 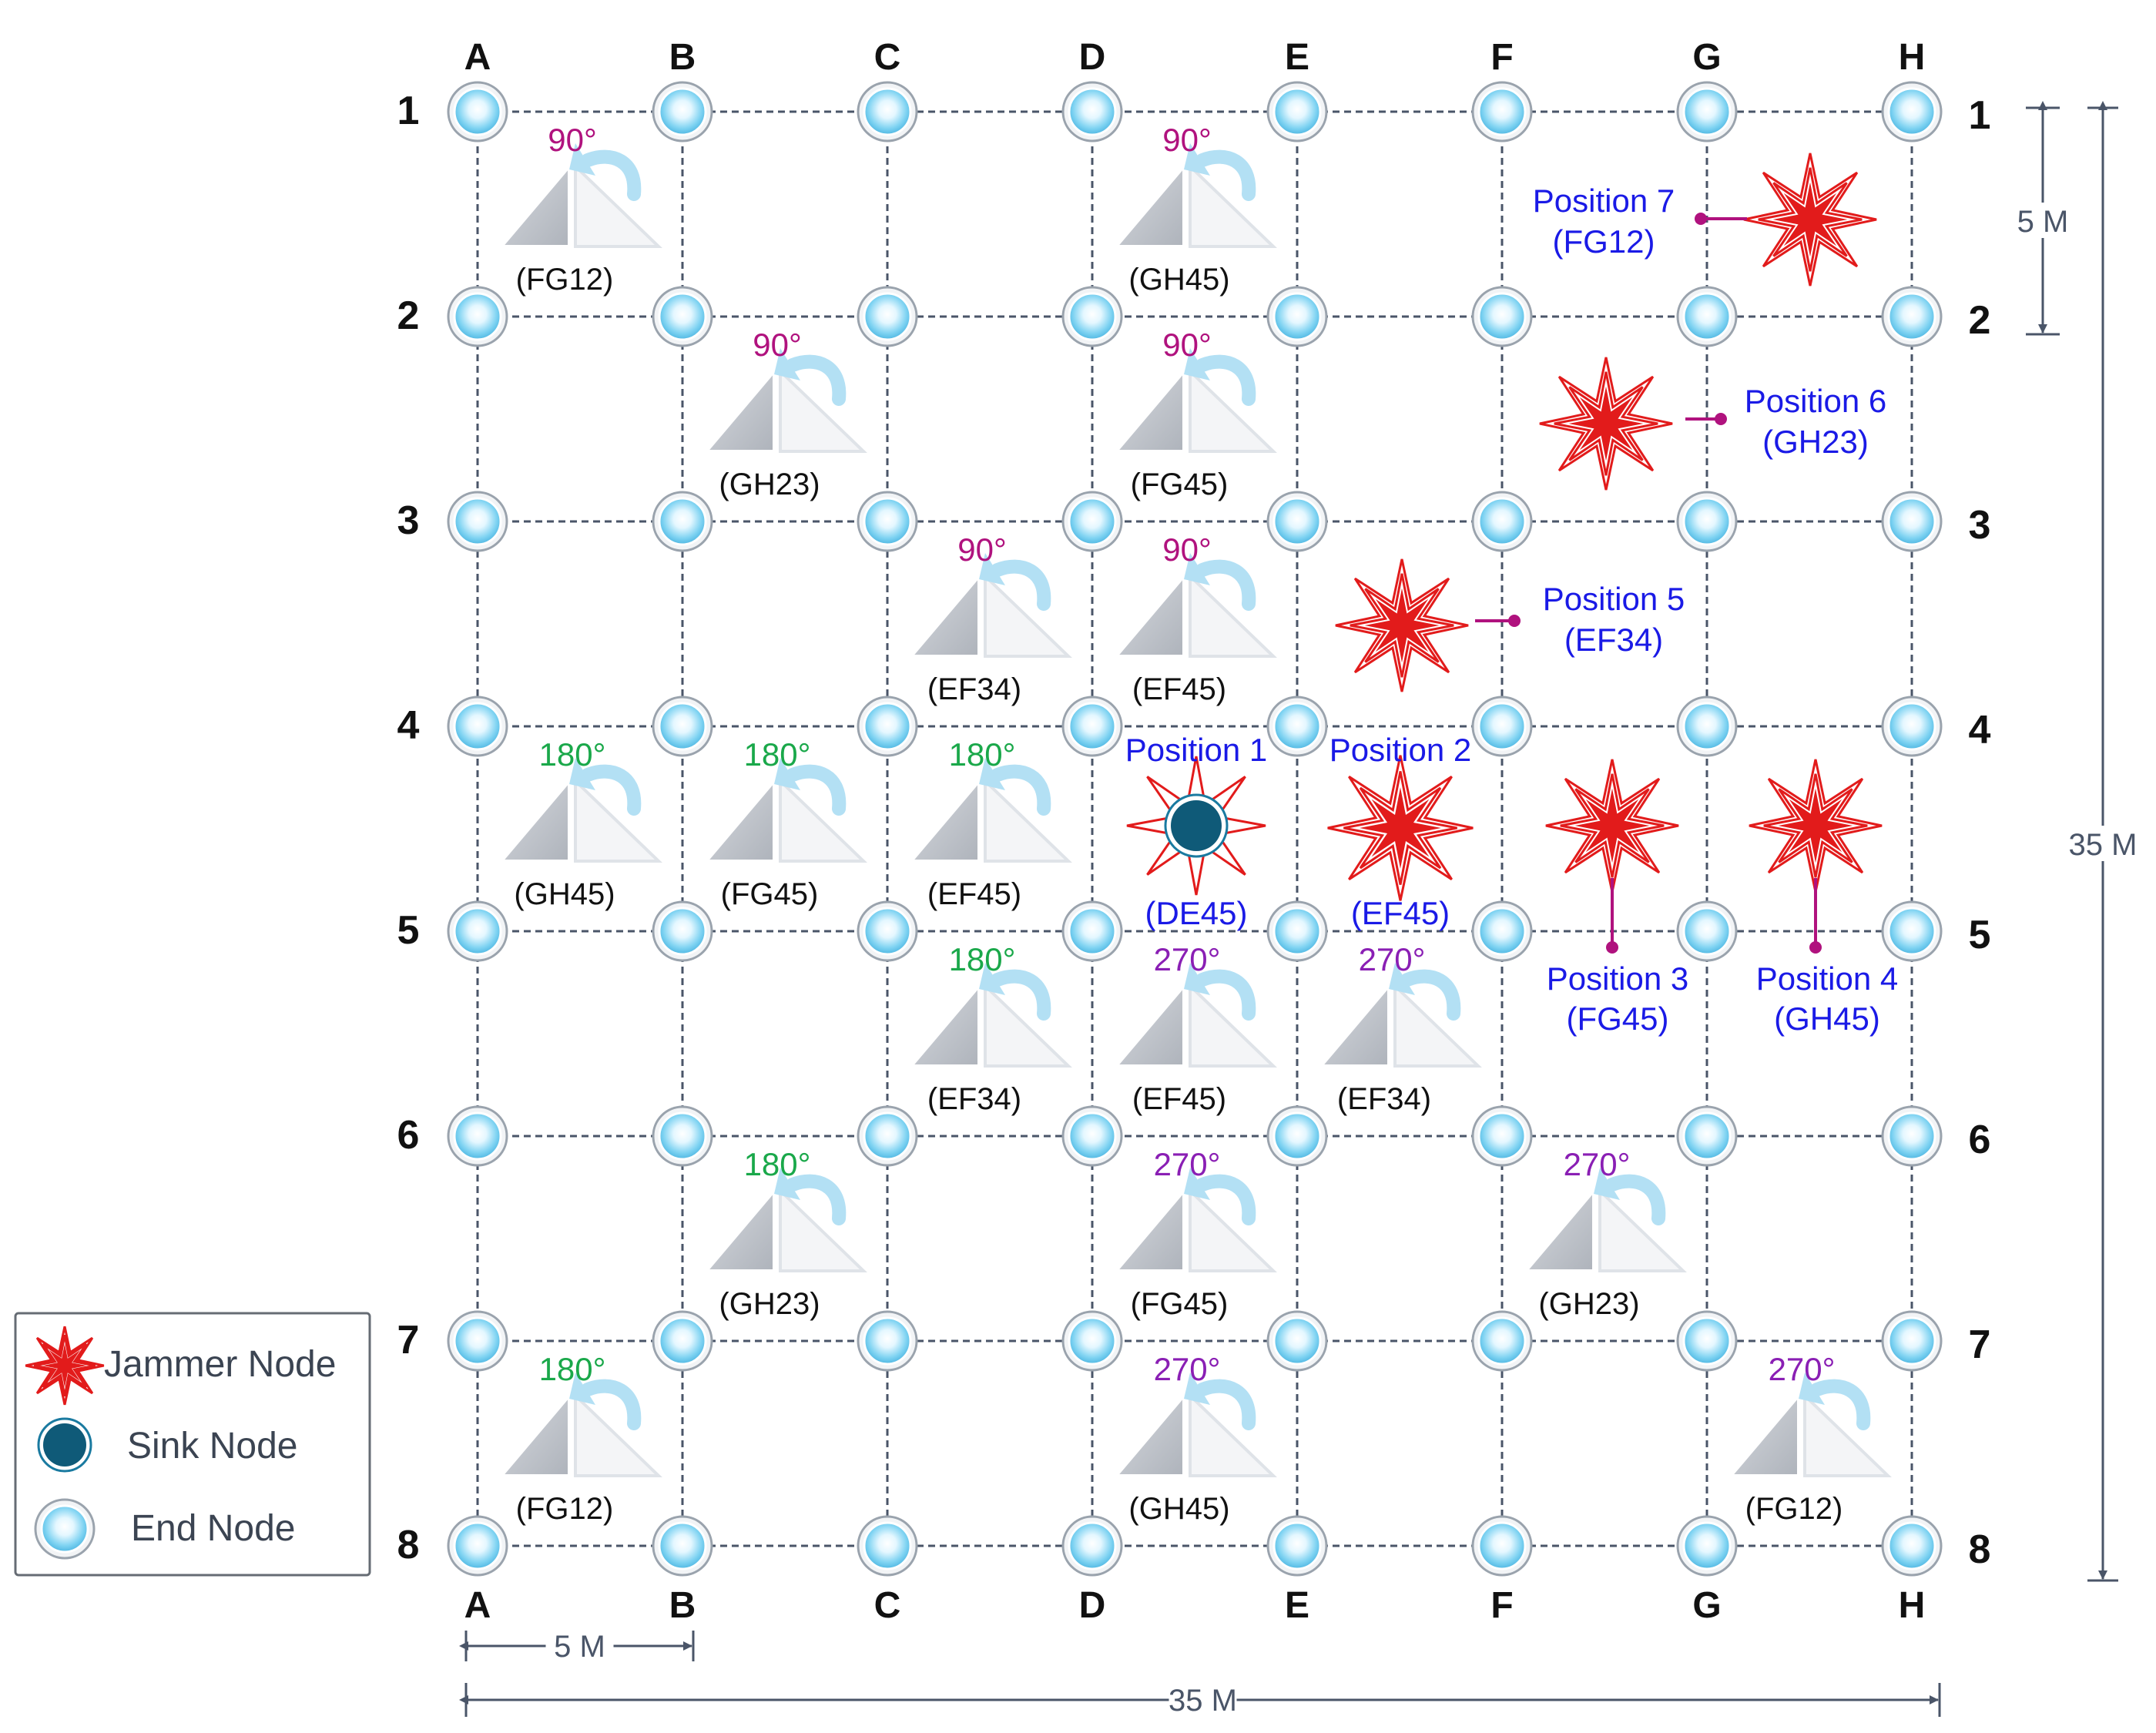 What do you see at coordinates (1827, 1019) in the screenshot?
I see `position-code: (GH45)` at bounding box center [1827, 1019].